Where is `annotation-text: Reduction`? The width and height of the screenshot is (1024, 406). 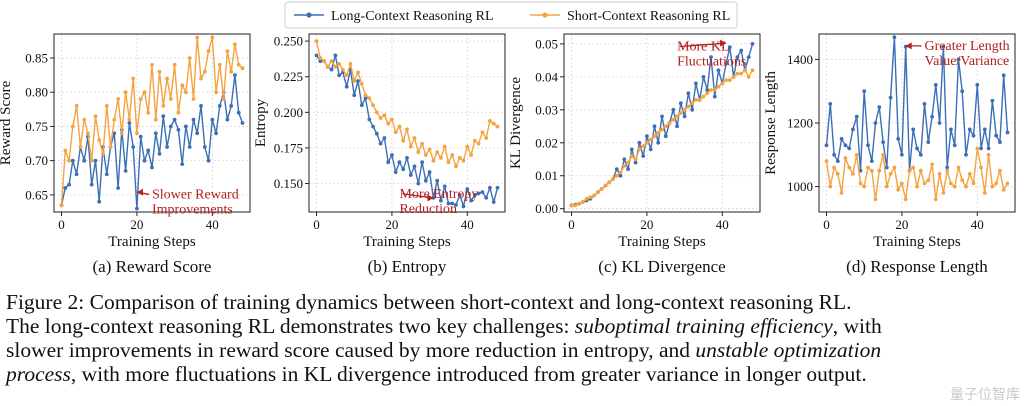 annotation-text: Reduction is located at coordinates (428, 209).